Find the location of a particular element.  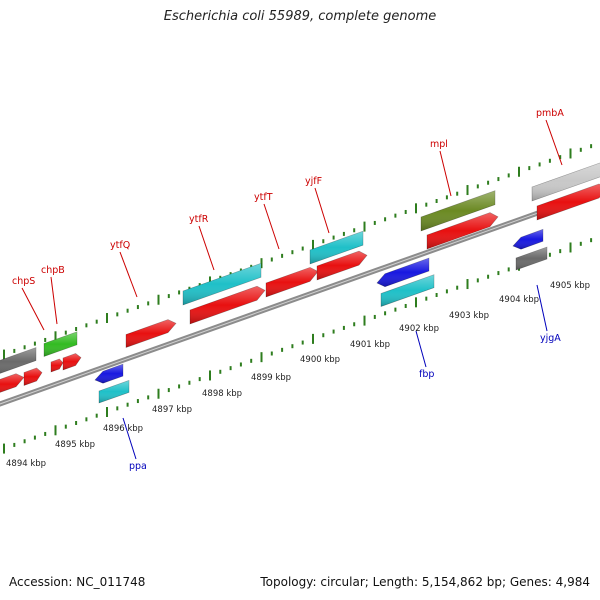

scale-label: 4896 kbp is located at coordinates (123, 429).